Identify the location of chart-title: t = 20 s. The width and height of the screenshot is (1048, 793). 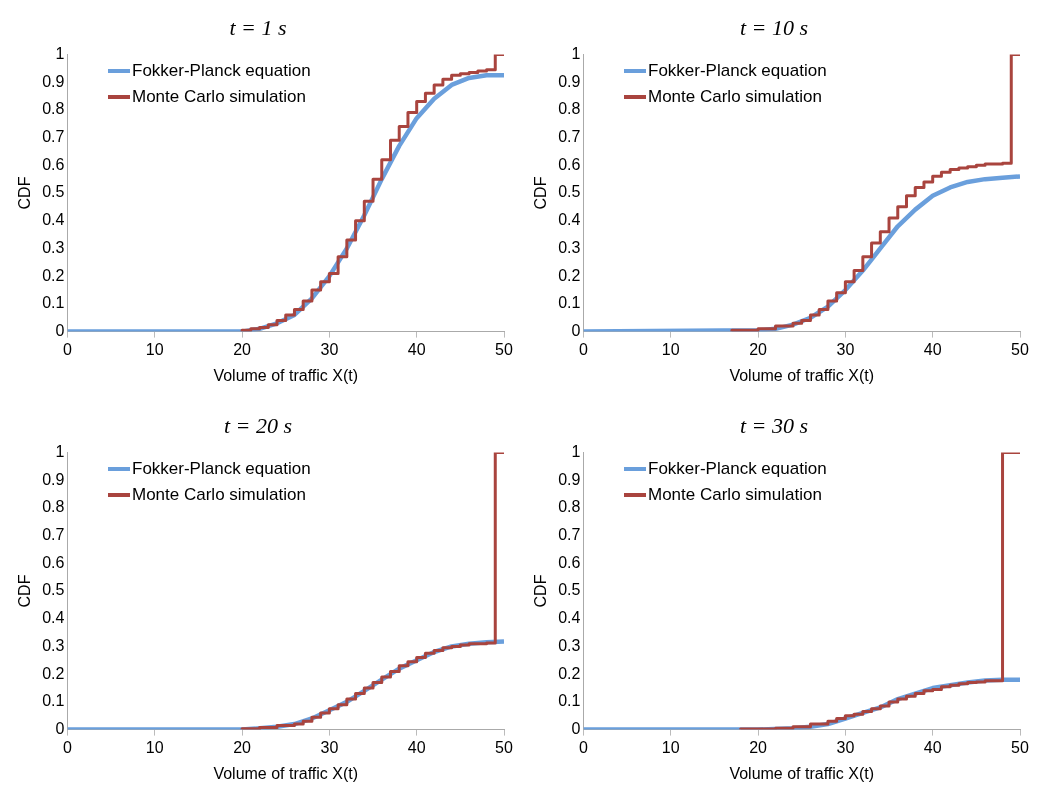
(258, 425).